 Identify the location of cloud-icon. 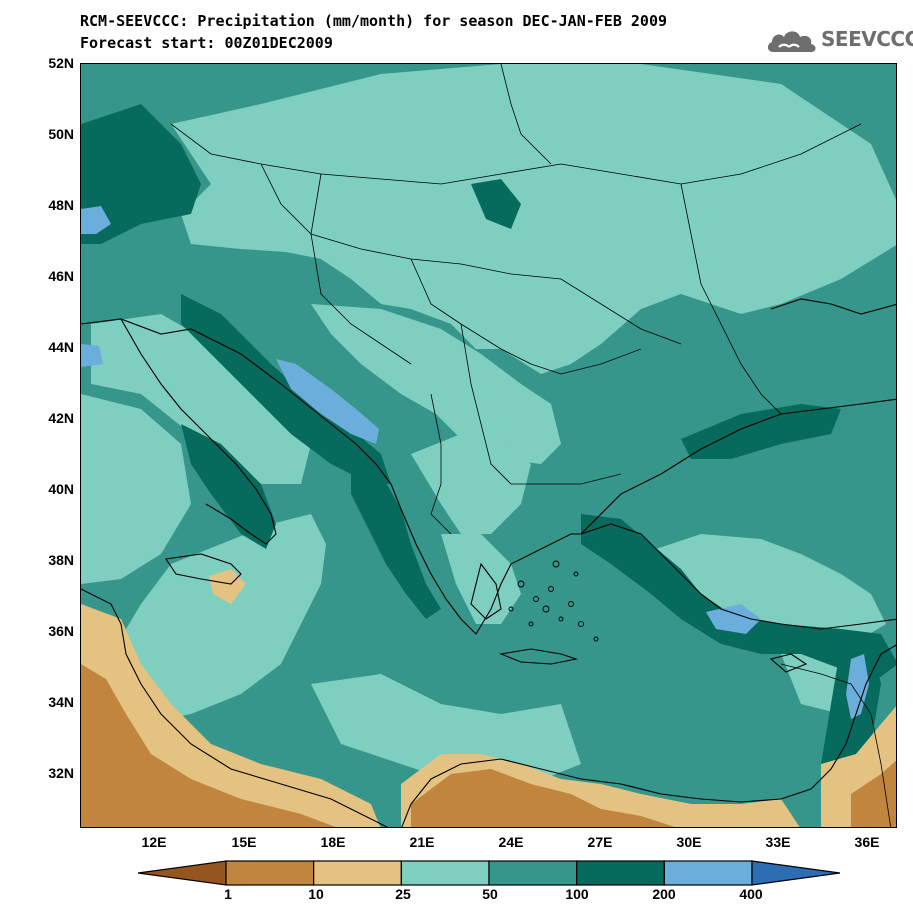
(791, 41).